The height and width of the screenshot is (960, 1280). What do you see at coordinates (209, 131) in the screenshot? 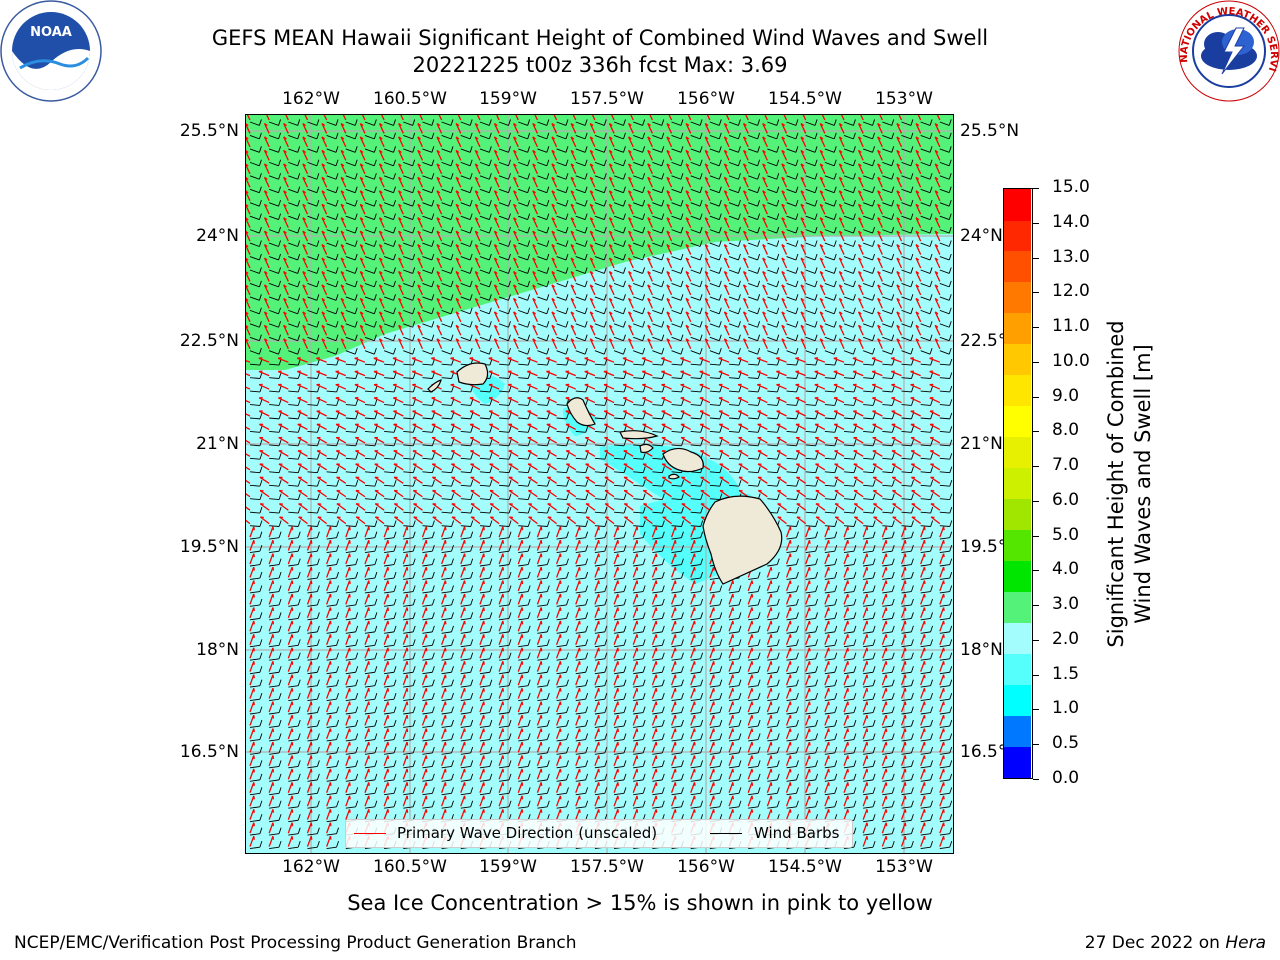
I see `lat-tick-left-25-5n: 25.5°N` at bounding box center [209, 131].